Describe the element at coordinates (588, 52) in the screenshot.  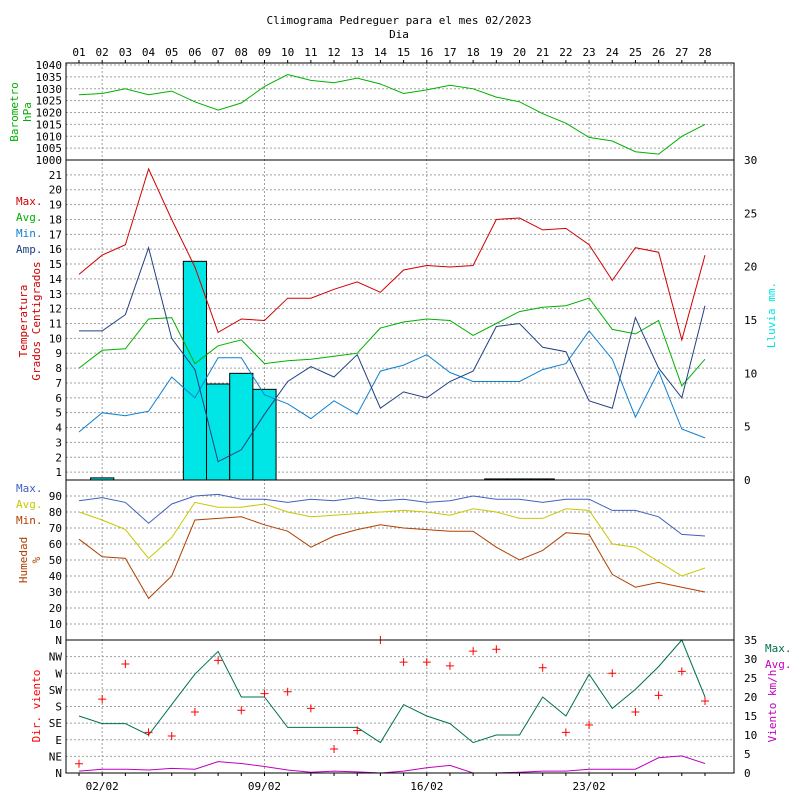
I see `day-tick-label: 23` at that location.